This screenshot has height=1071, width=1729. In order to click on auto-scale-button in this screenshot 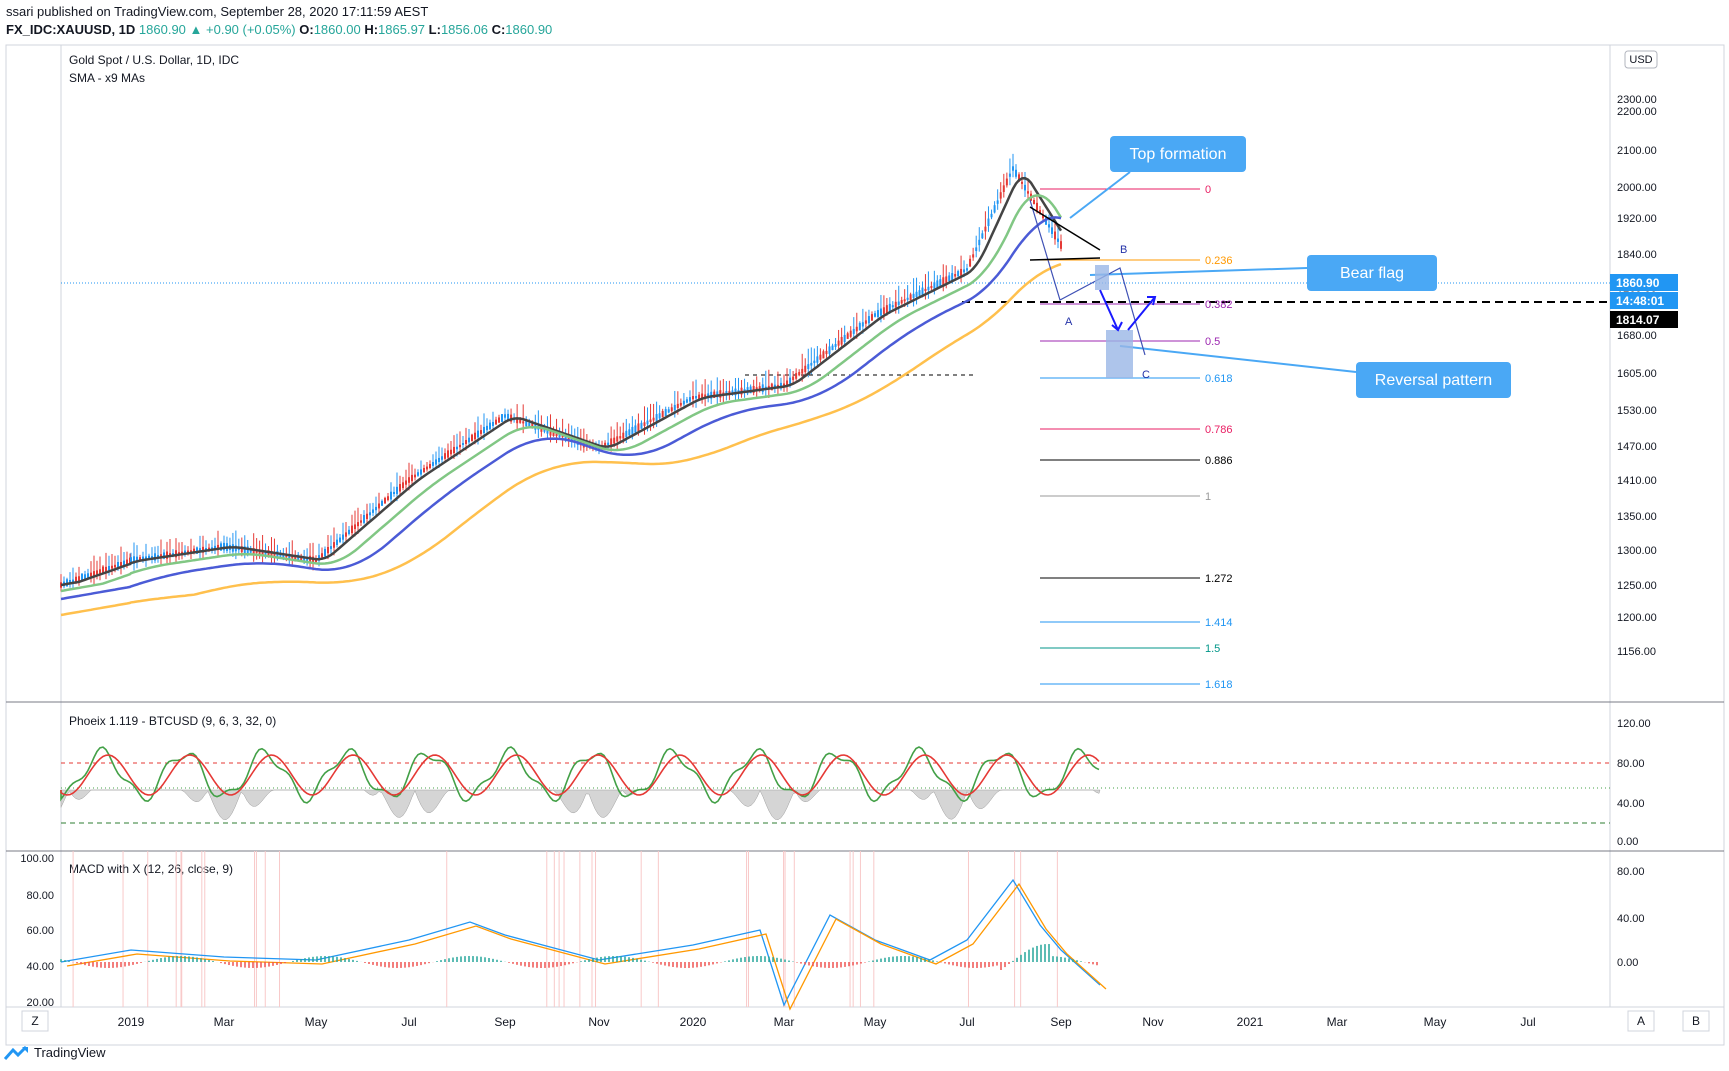, I will do `click(1641, 1021)`.